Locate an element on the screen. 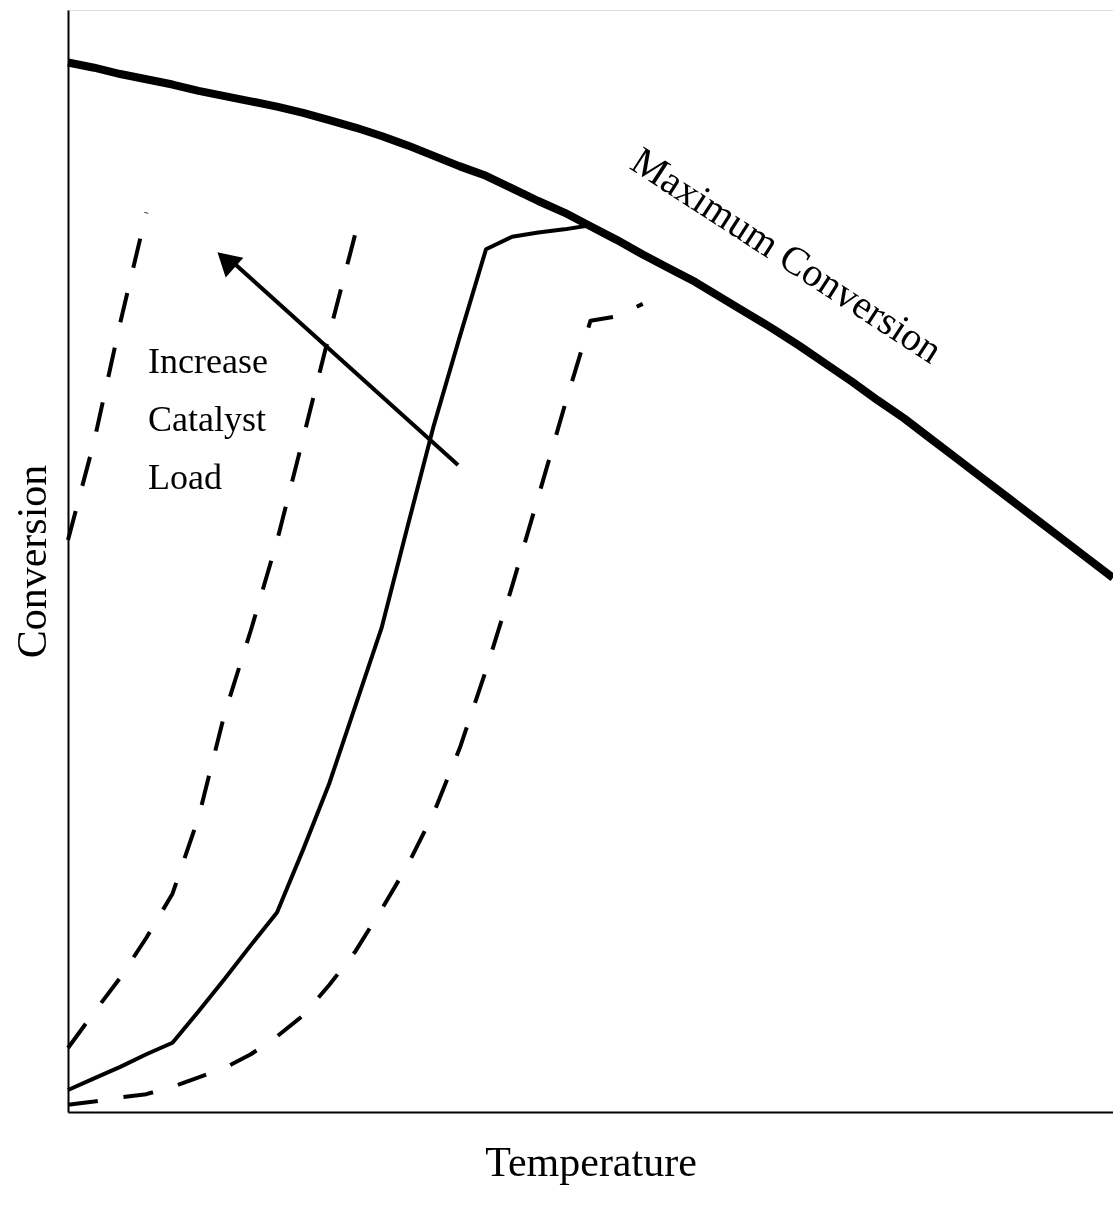 This screenshot has height=1211, width=1113. x-axis-title: Temperature is located at coordinates (591, 1161).